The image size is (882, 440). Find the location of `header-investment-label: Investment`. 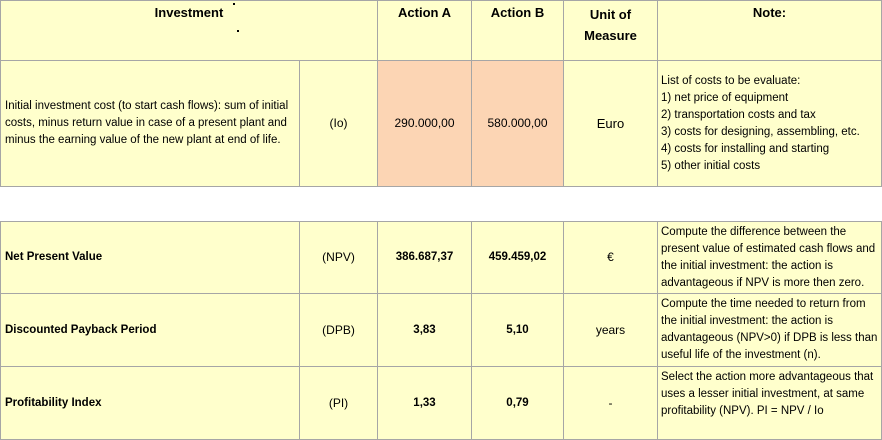

header-investment-label: Investment is located at coordinates (189, 12).